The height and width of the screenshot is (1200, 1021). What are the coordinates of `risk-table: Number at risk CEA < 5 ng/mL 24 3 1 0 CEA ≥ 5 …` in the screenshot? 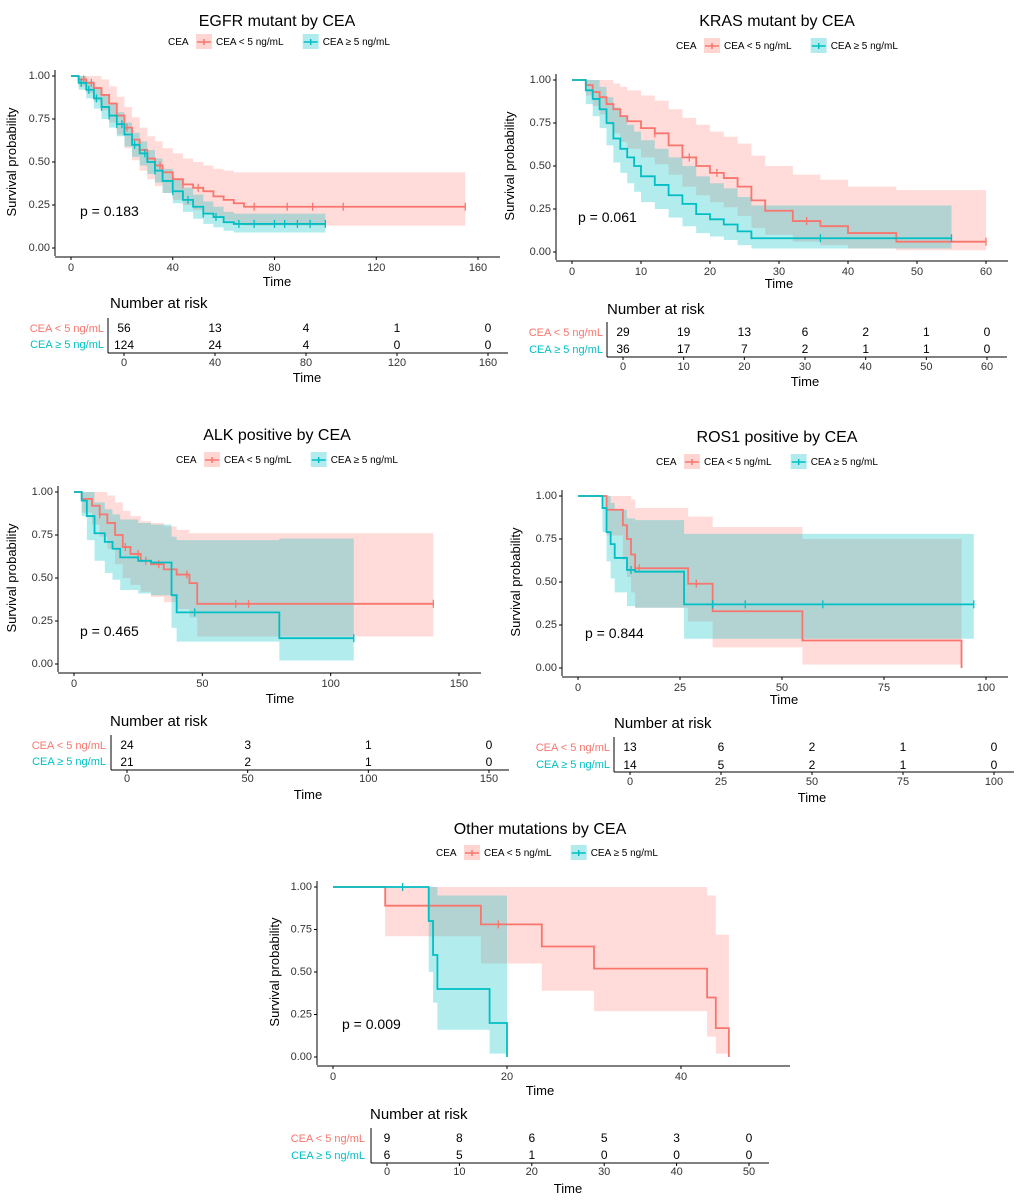 It's located at (270, 757).